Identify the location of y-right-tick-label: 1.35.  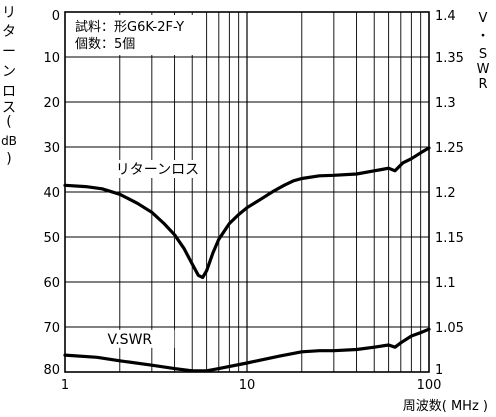
(449, 58).